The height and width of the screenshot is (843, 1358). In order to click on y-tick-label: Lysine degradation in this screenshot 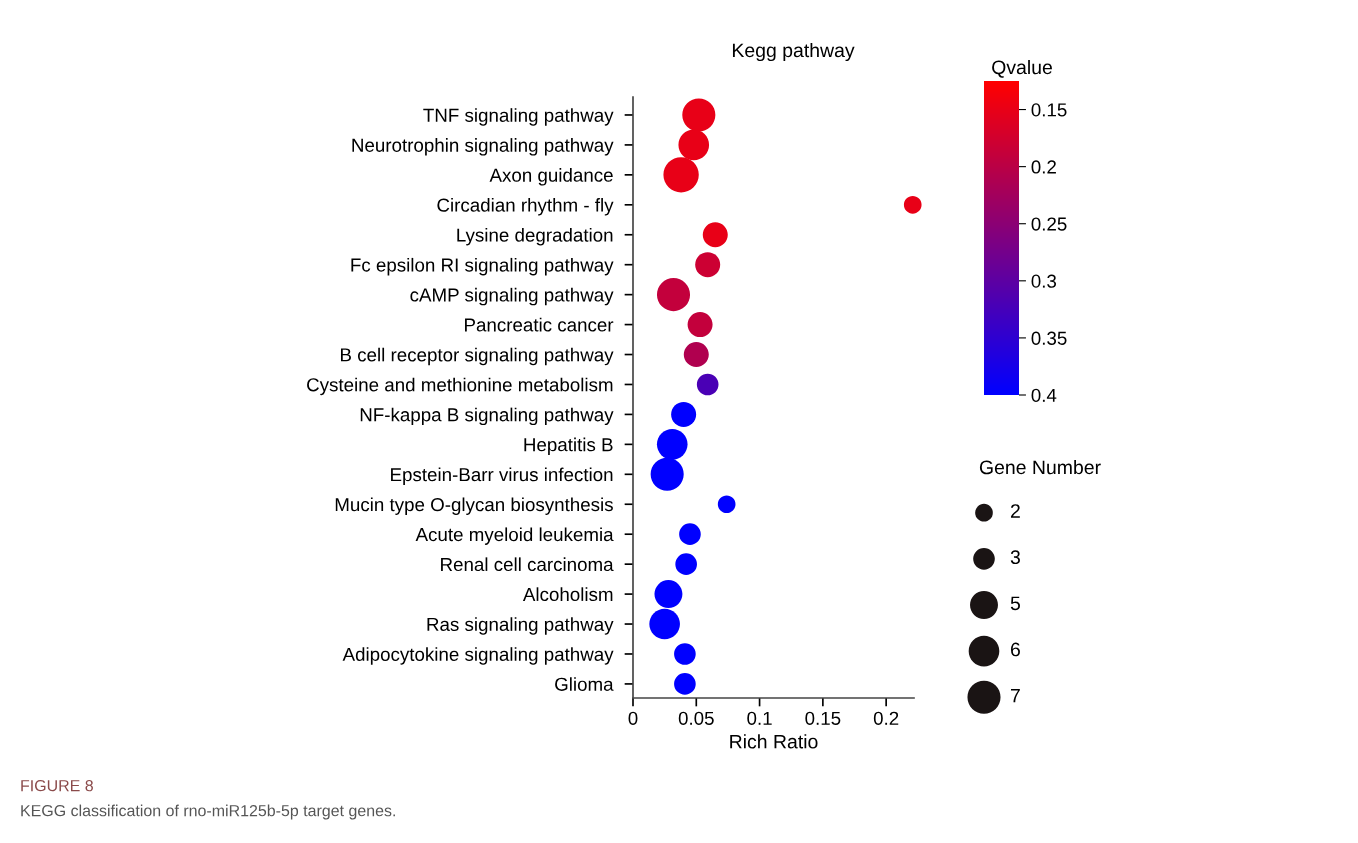, I will do `click(535, 236)`.